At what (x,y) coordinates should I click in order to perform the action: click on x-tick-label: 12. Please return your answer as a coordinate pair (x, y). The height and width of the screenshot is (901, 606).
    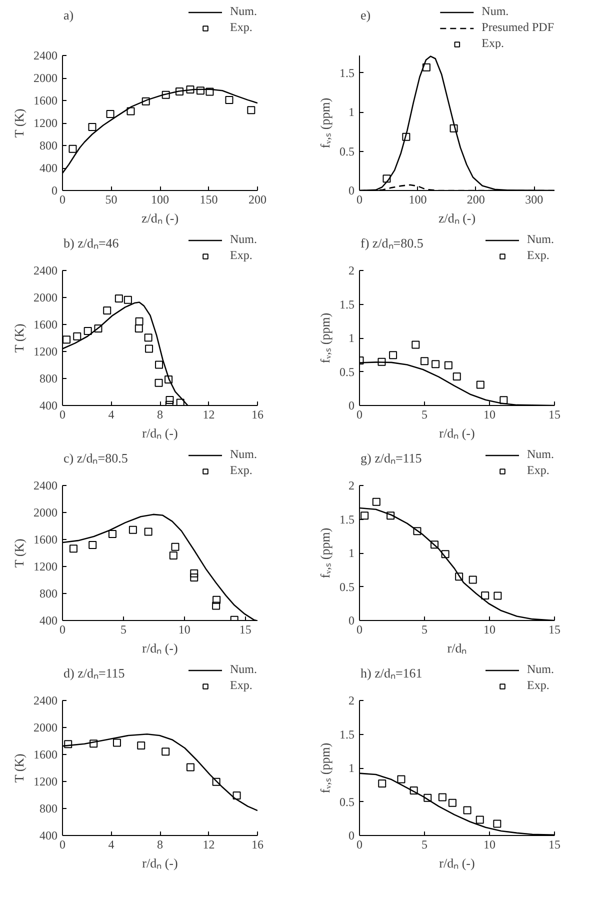
    Looking at the image, I should click on (208, 845).